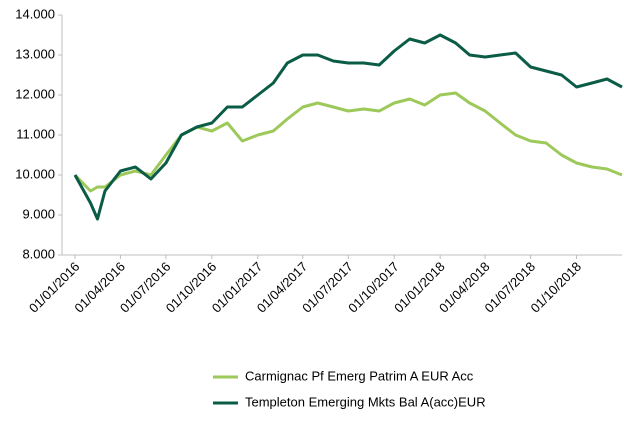 This screenshot has height=422, width=624. Describe the element at coordinates (365, 401) in the screenshot. I see `legend-label: Templeton Emerging Mkts Bal A(acc)EUR` at that location.